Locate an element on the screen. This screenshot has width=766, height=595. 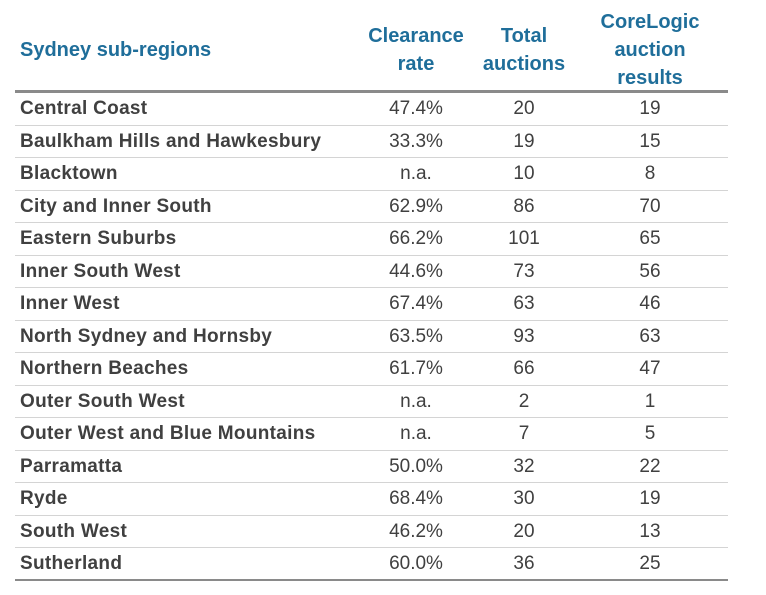
corelogic-results-cell: 63 is located at coordinates (650, 336).